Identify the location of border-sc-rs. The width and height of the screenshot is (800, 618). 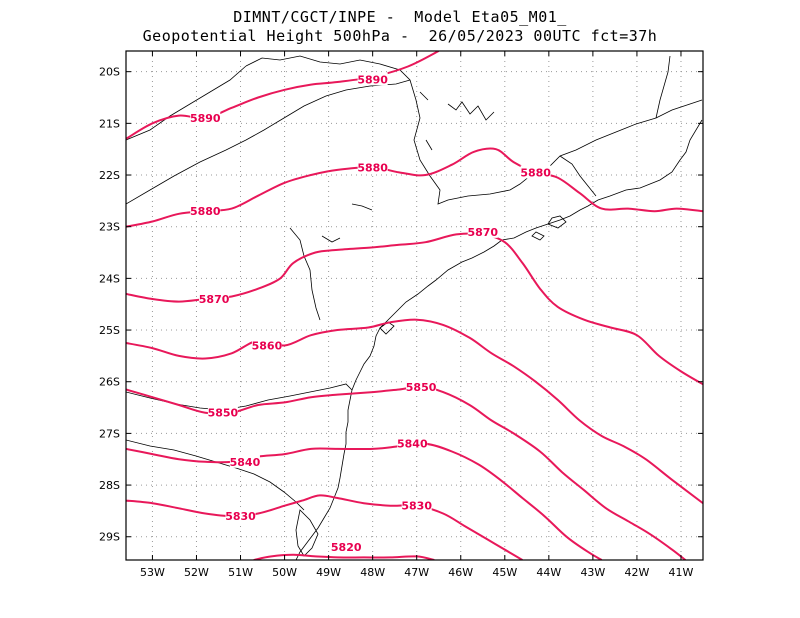
(215, 475).